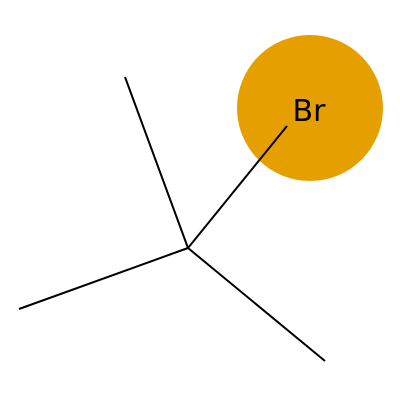  Describe the element at coordinates (156, 162) in the screenshot. I see `bond-center-top` at that location.